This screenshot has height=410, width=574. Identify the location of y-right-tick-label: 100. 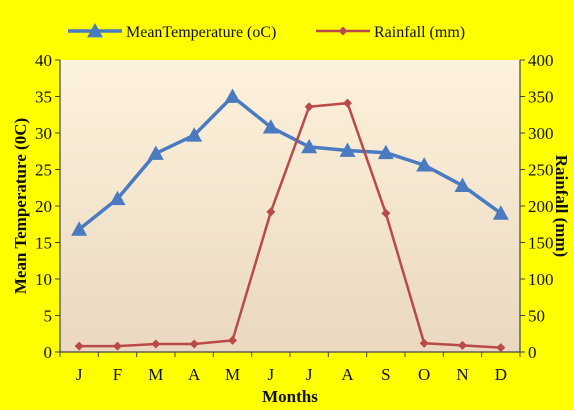
(541, 279).